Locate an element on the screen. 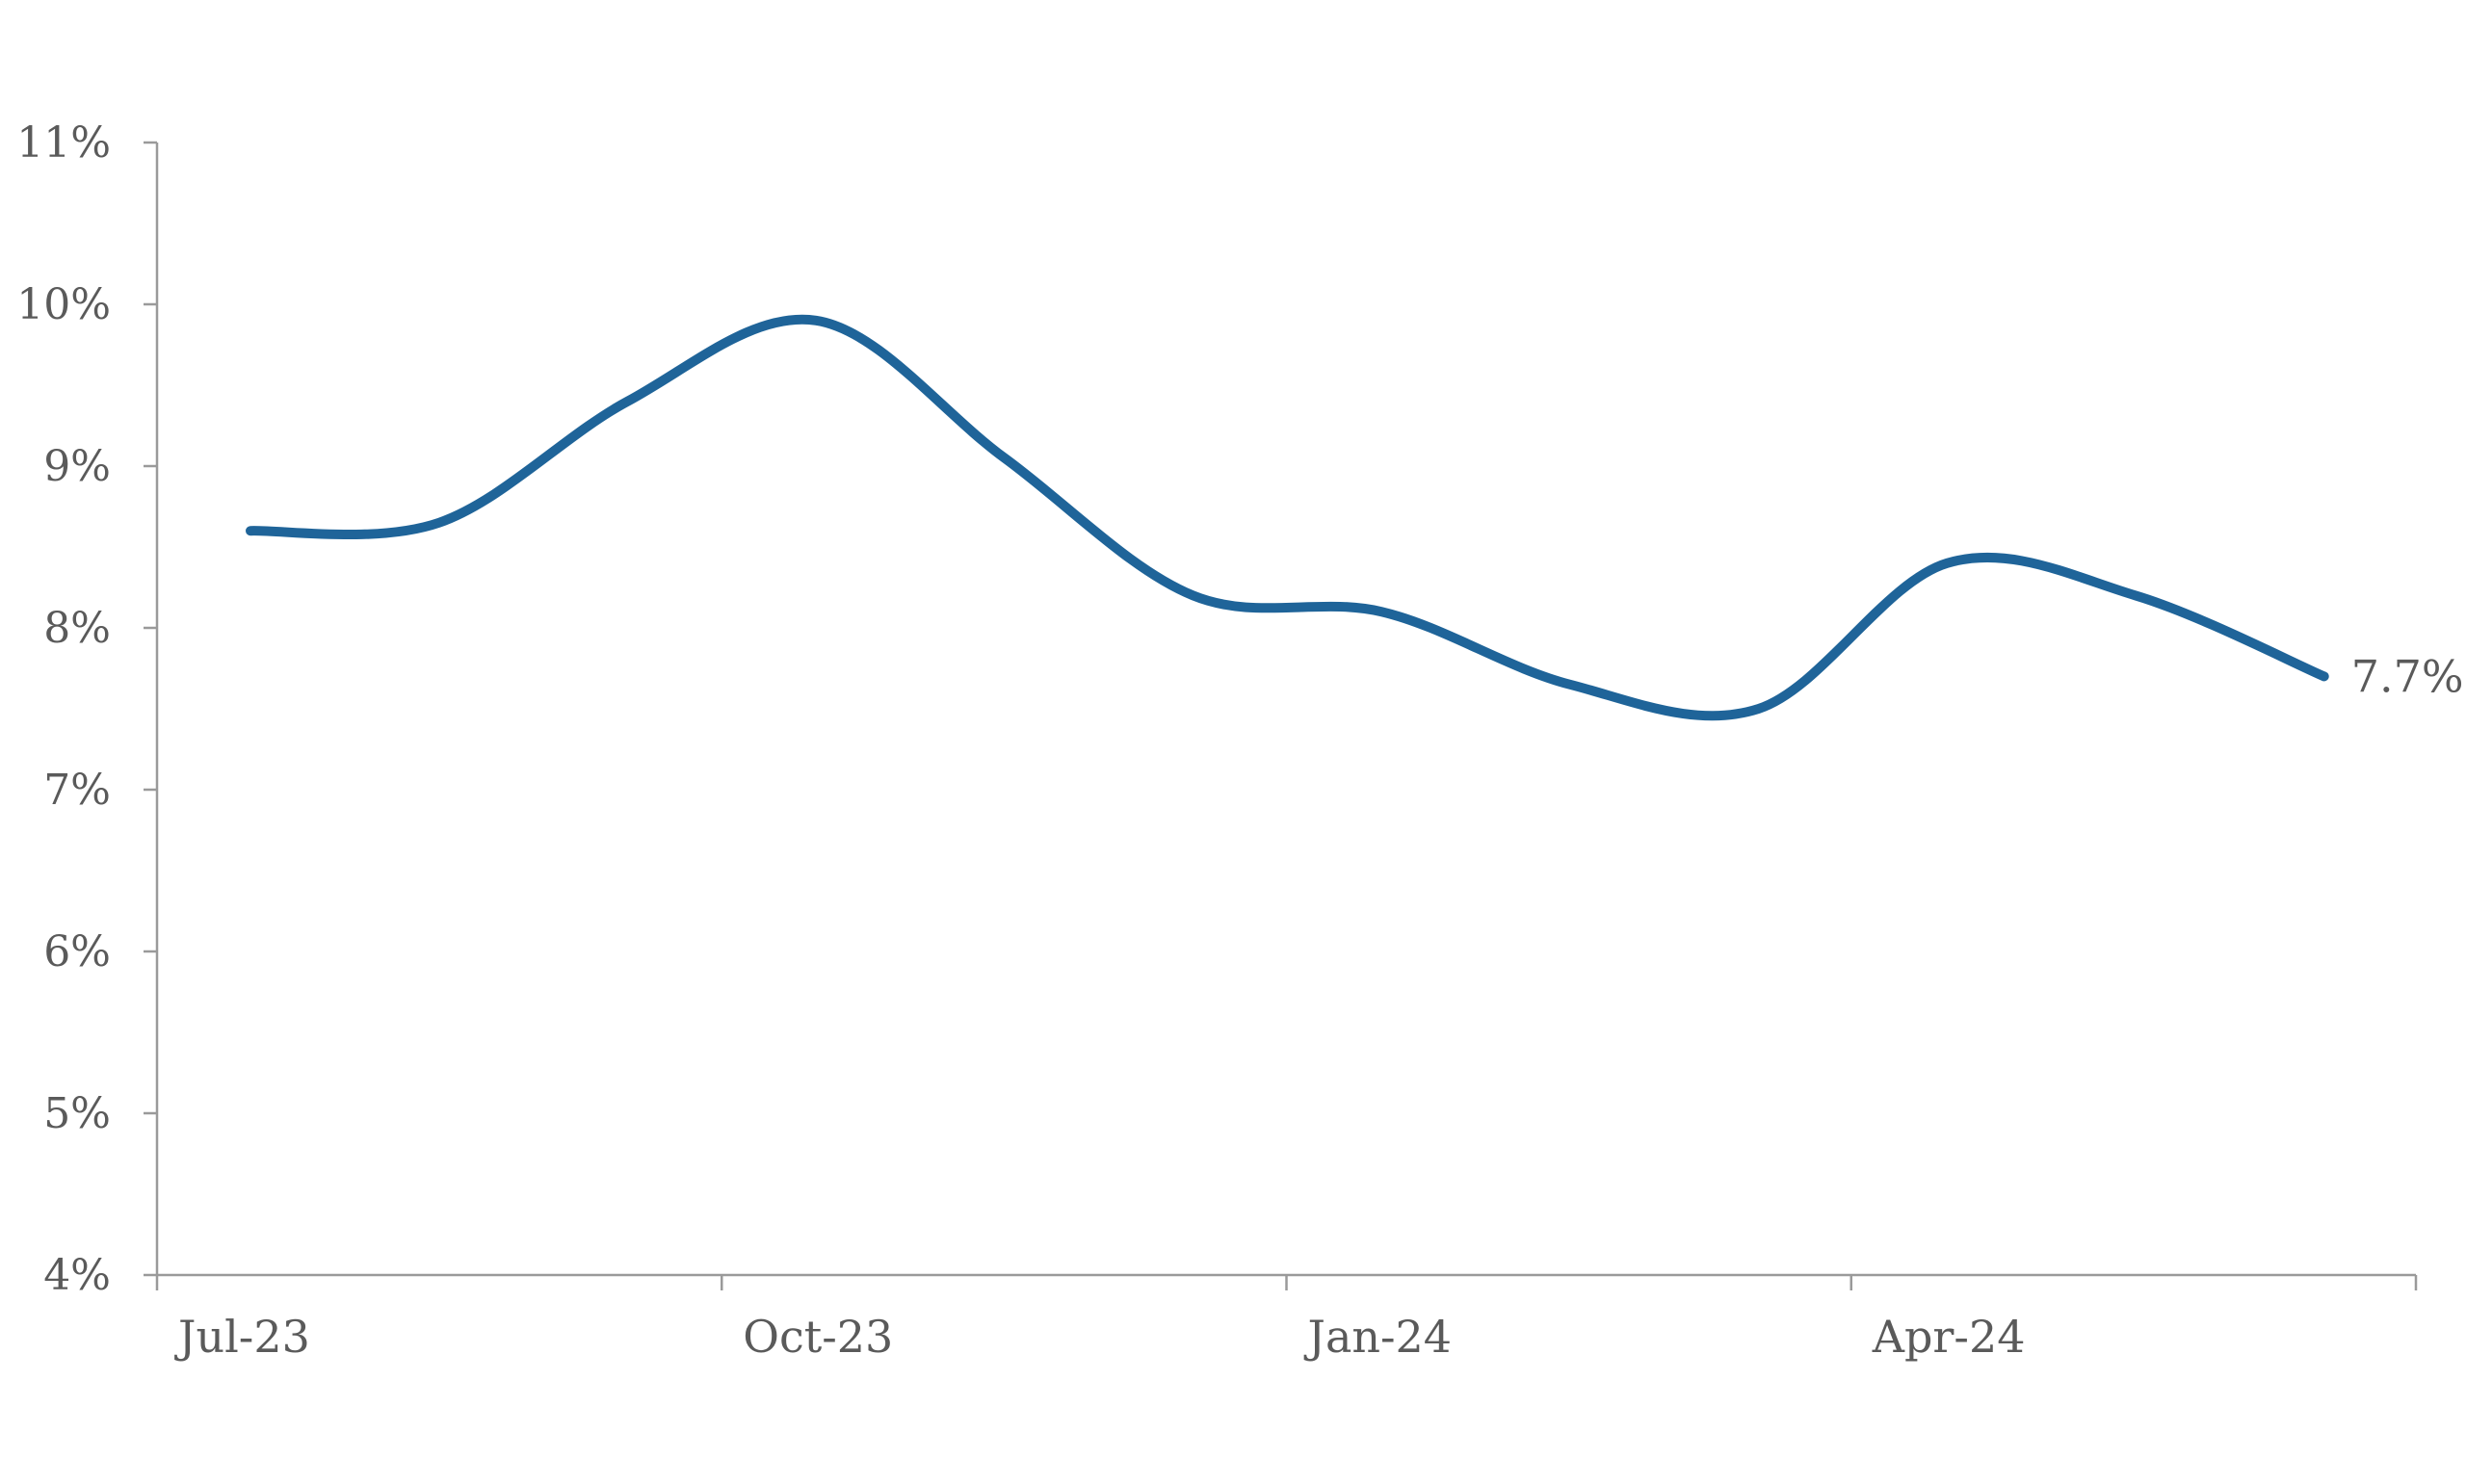 The height and width of the screenshot is (1484, 2466). x-tick-label: Apr-24 is located at coordinates (1949, 1337).